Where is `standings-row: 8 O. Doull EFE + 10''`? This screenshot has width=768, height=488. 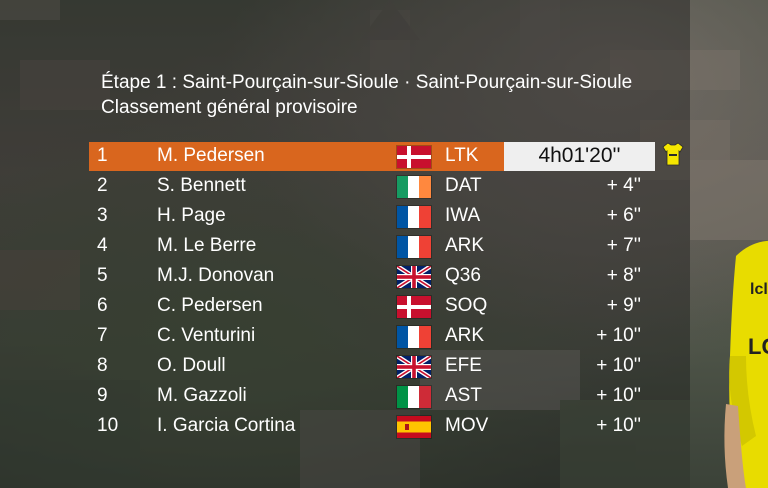 standings-row: 8 O. Doull EFE + 10'' is located at coordinates (389, 366).